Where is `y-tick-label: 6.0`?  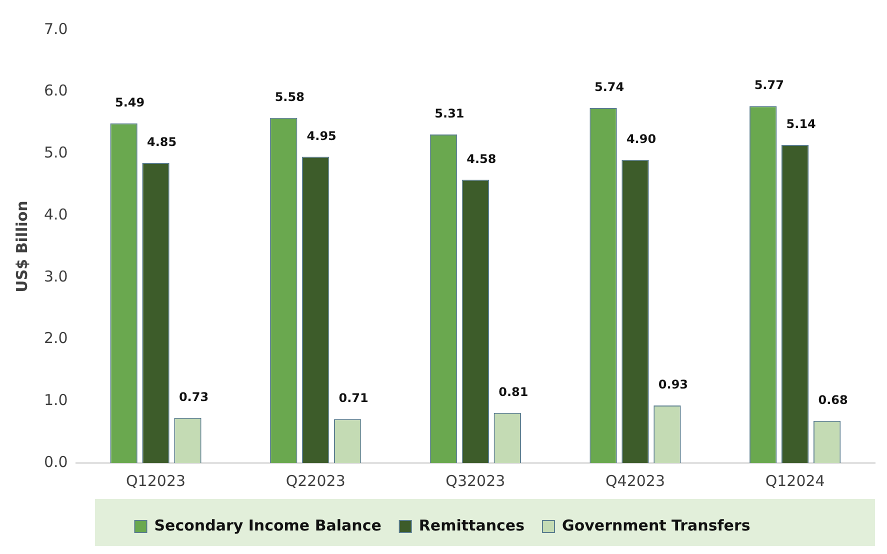 y-tick-label: 6.0 is located at coordinates (56, 91).